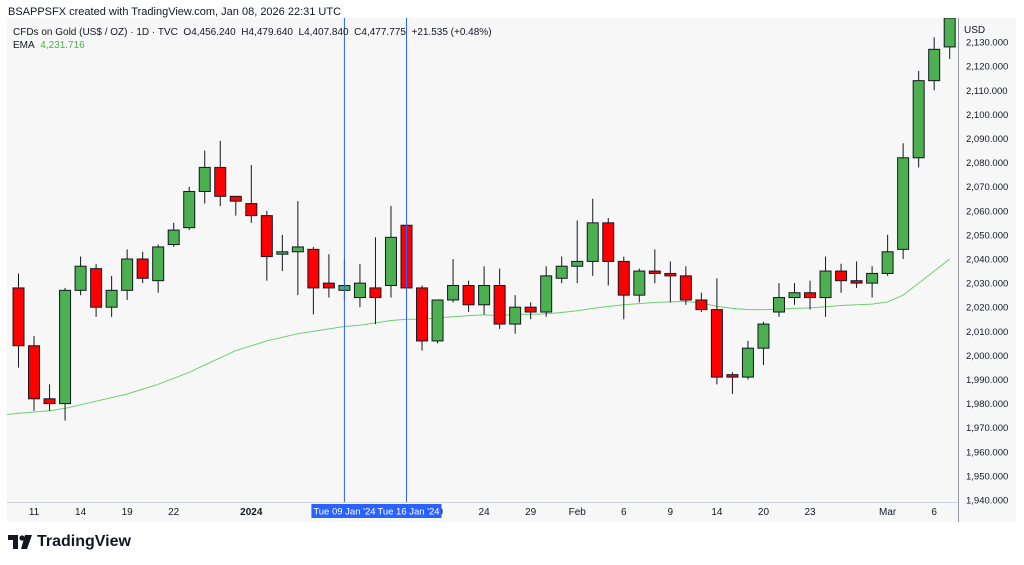 The image size is (1024, 565). I want to click on high-label: H, so click(245, 32).